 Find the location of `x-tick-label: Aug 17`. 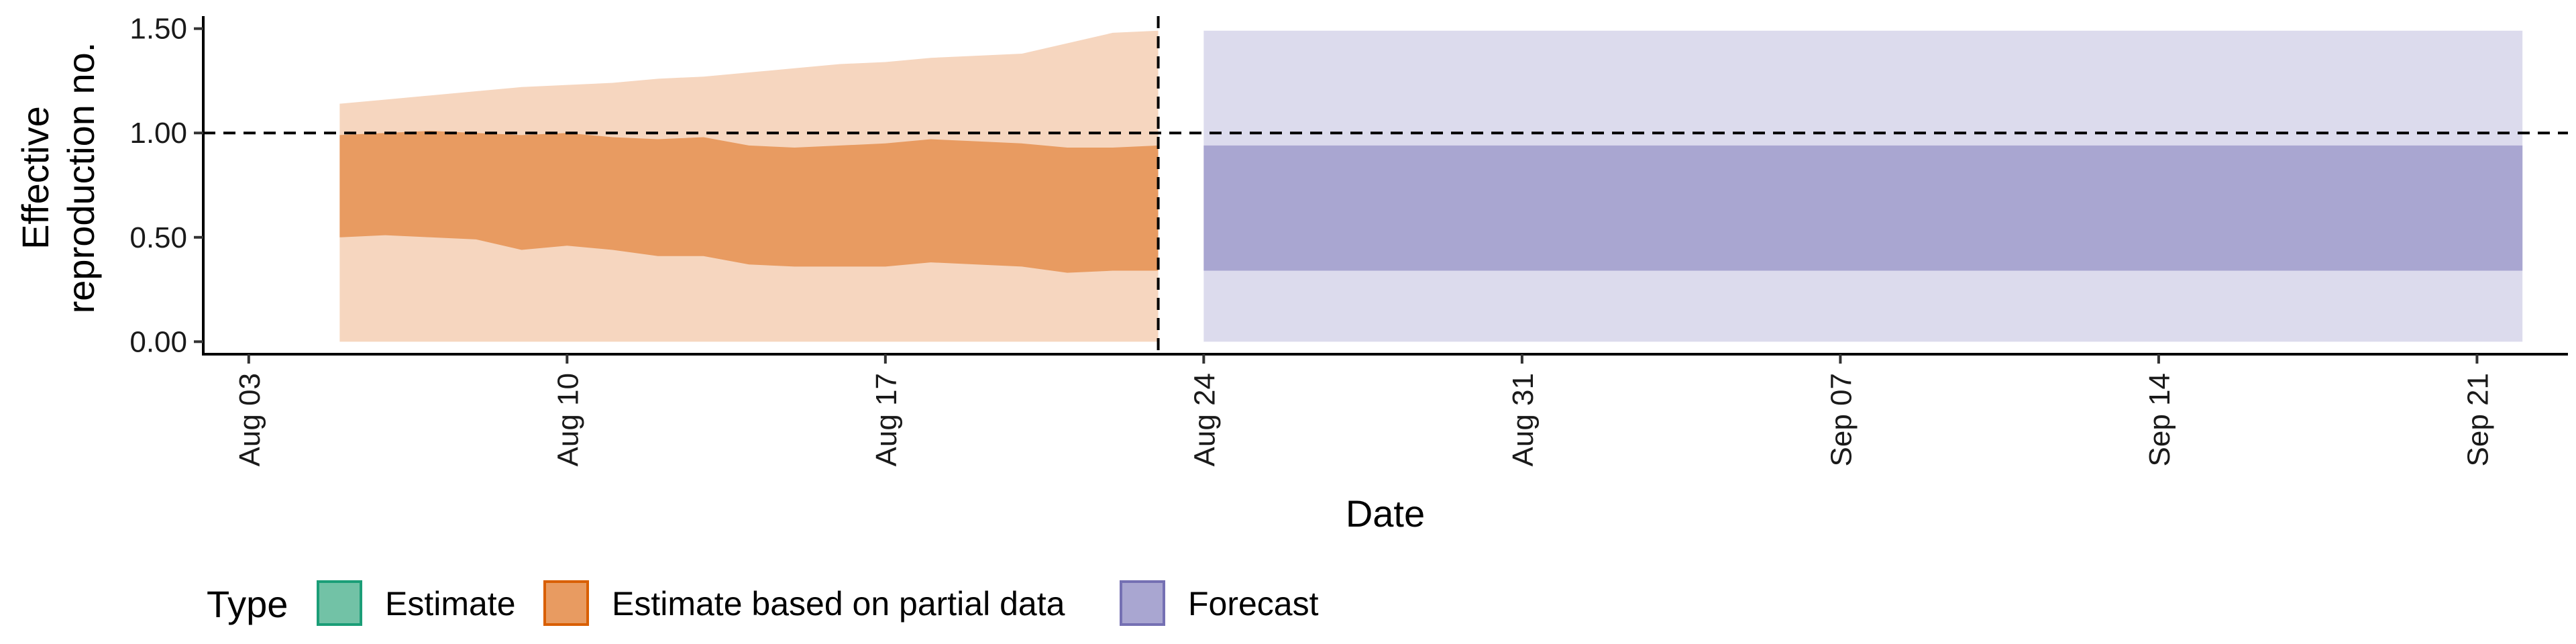

x-tick-label: Aug 17 is located at coordinates (886, 419).